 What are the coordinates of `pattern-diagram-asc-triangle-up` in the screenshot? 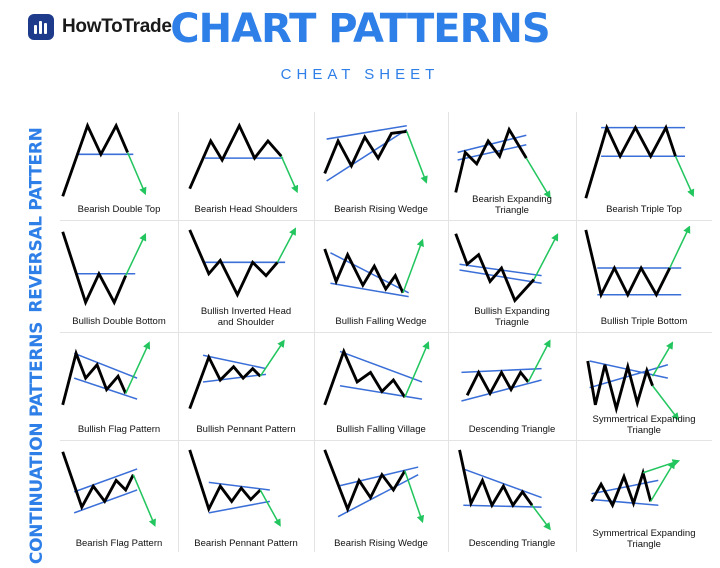 It's located at (506, 370).